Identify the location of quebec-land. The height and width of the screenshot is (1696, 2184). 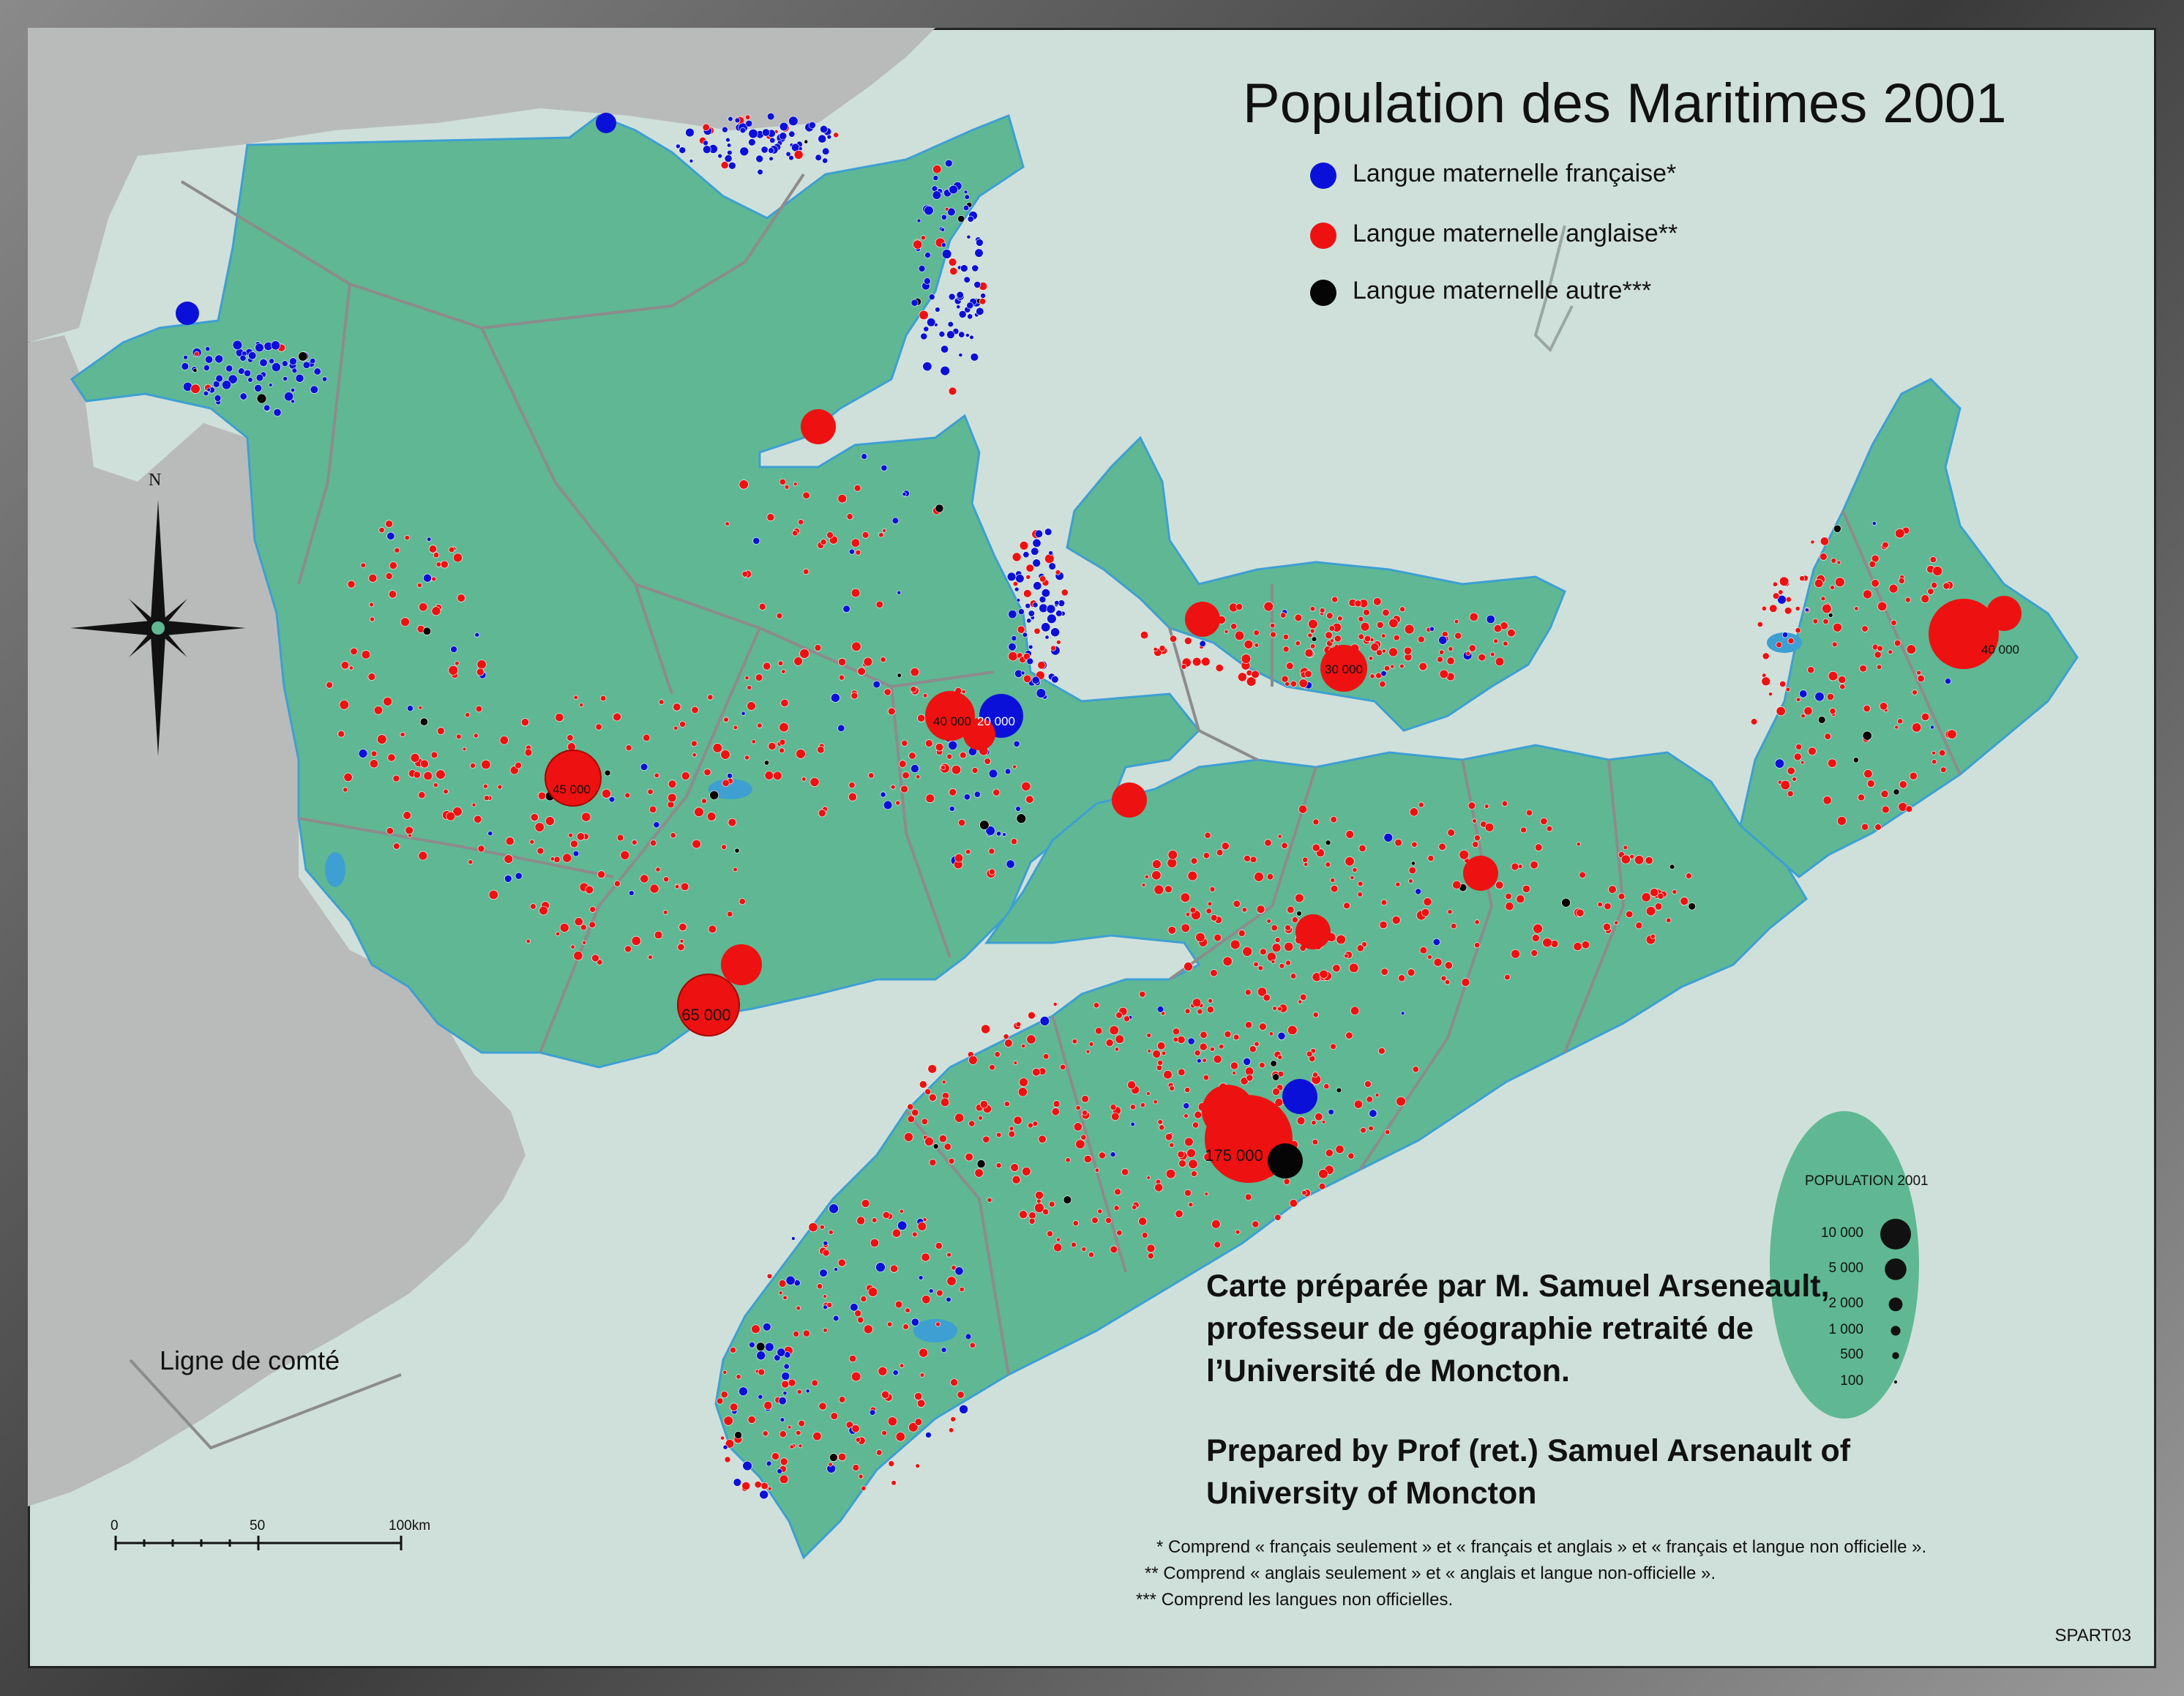
(482, 186).